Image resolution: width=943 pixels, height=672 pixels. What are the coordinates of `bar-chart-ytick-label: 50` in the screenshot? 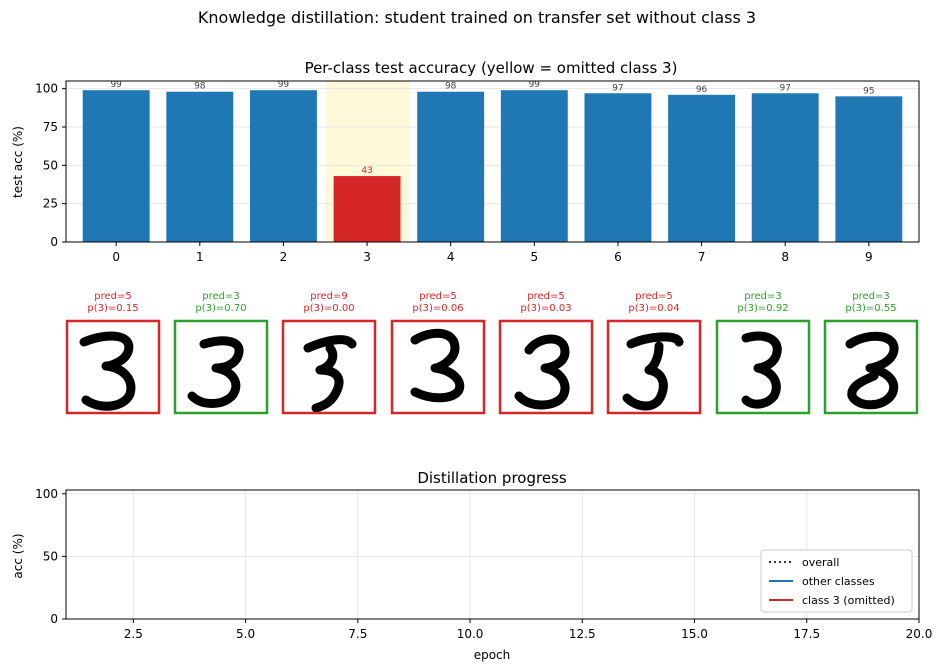 It's located at (50, 165).